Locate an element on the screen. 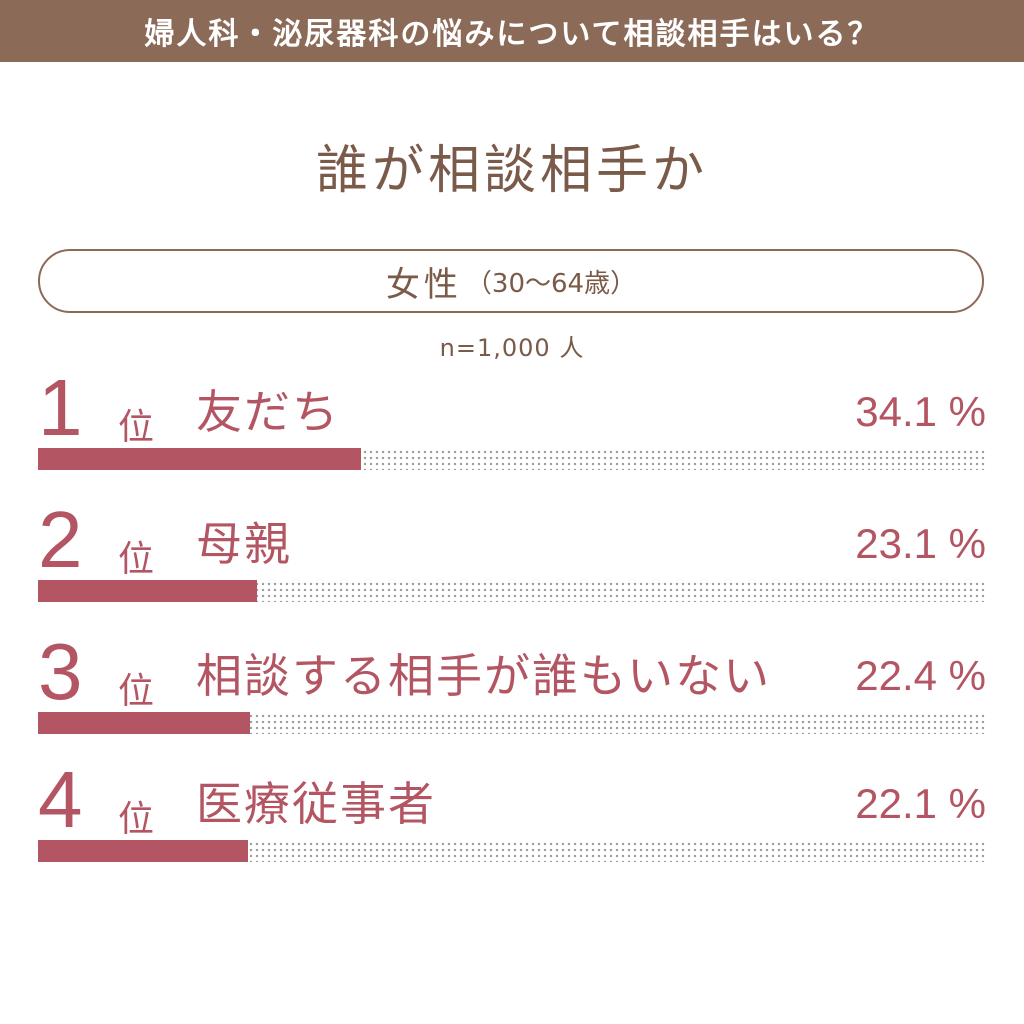 The width and height of the screenshot is (1024, 1024). ranking-row-2: 2 位 母親 23.1 % is located at coordinates (512, 555).